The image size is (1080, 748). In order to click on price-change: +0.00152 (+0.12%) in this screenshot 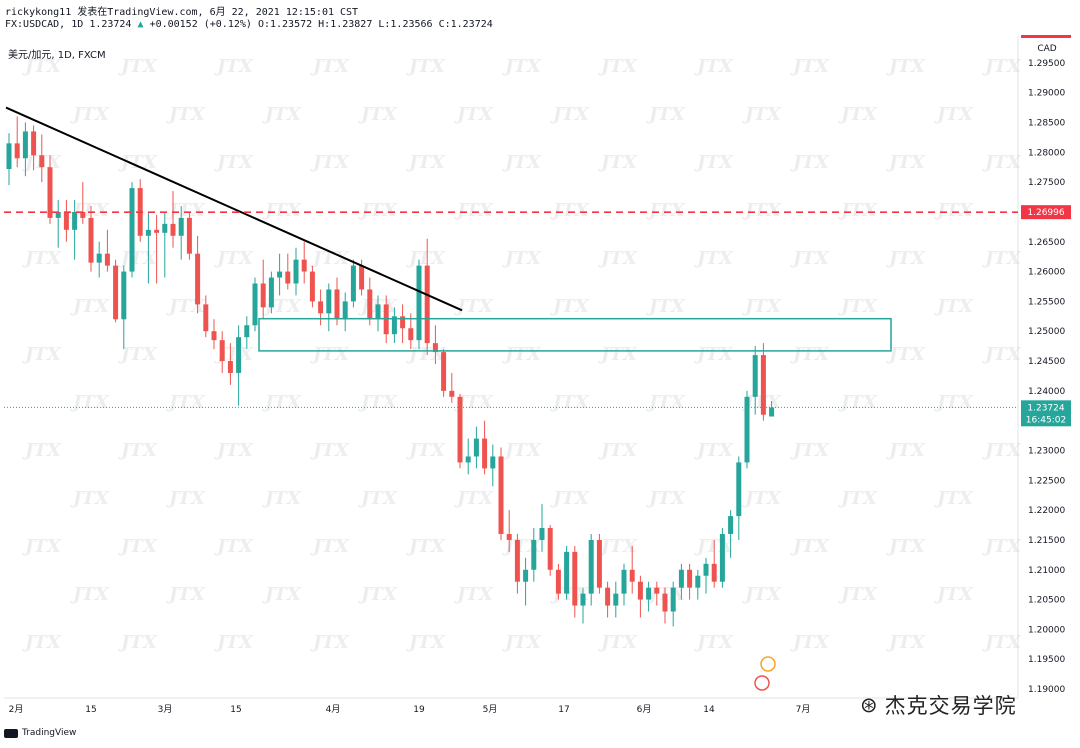, I will do `click(200, 24)`.